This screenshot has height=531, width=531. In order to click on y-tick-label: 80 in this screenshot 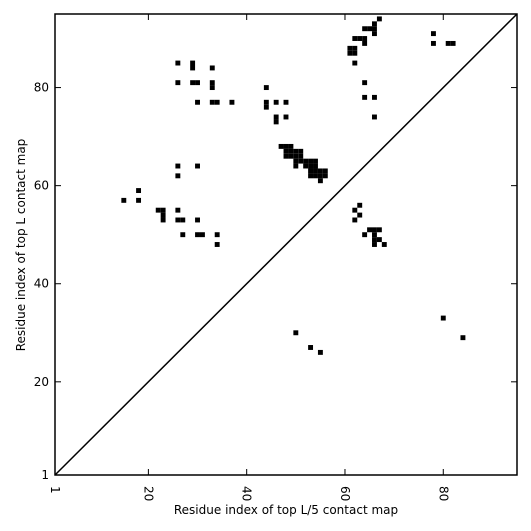, I will do `click(41, 88)`.